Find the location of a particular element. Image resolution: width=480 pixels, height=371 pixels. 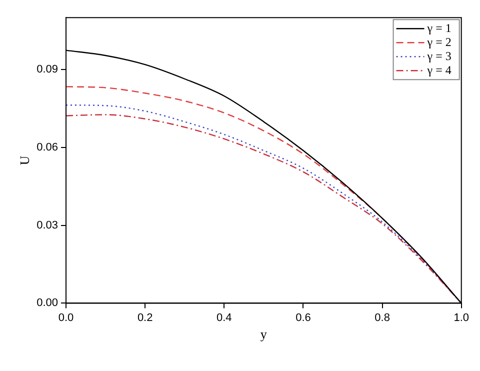

legend-label: γ = 1 is located at coordinates (439, 27).